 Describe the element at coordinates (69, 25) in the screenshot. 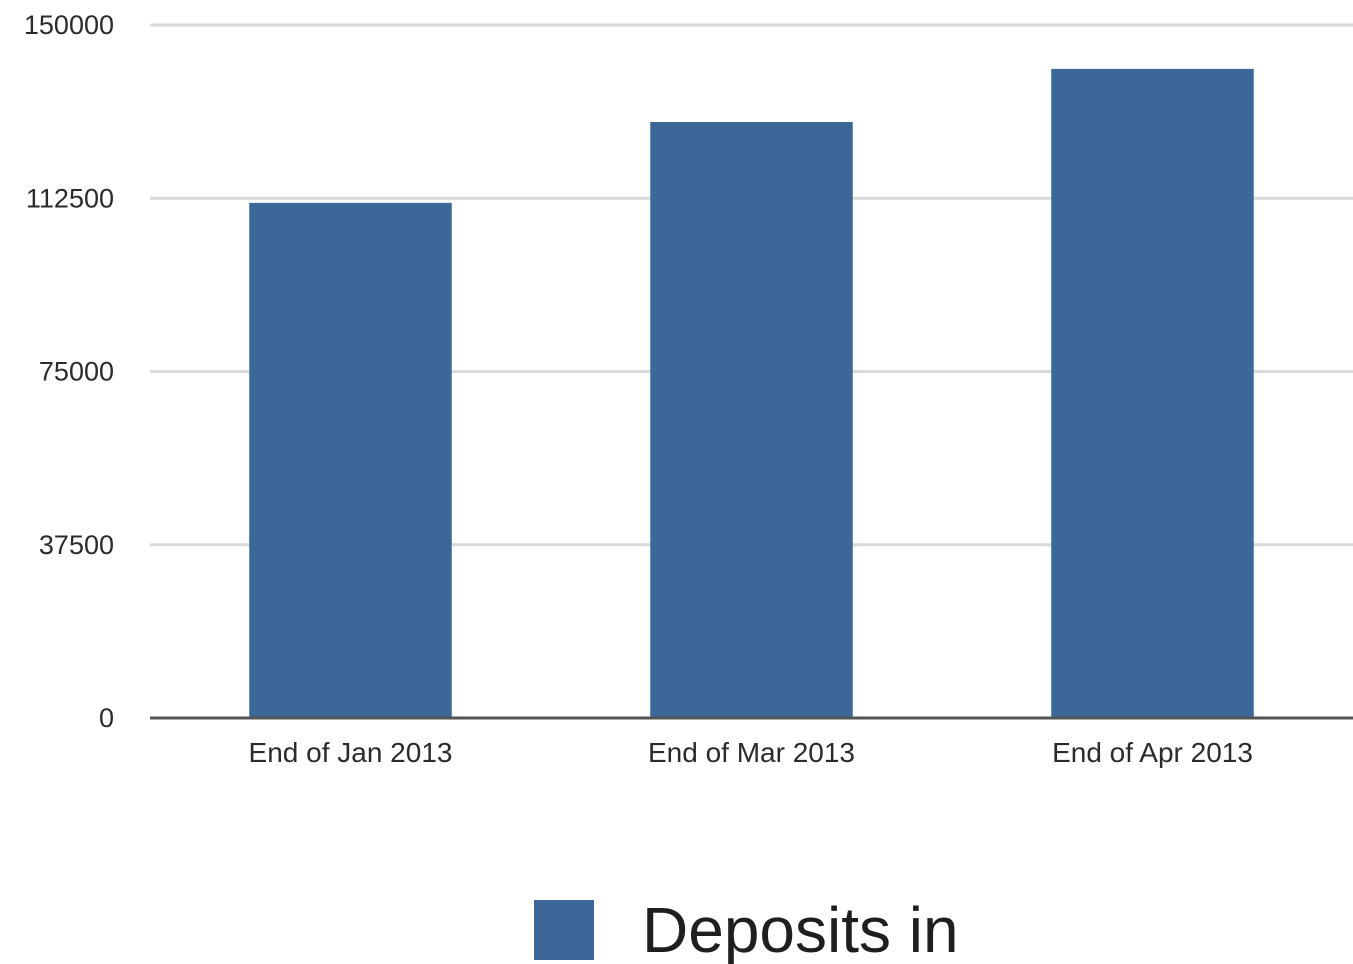

I see `y-tick-label: 150000` at that location.